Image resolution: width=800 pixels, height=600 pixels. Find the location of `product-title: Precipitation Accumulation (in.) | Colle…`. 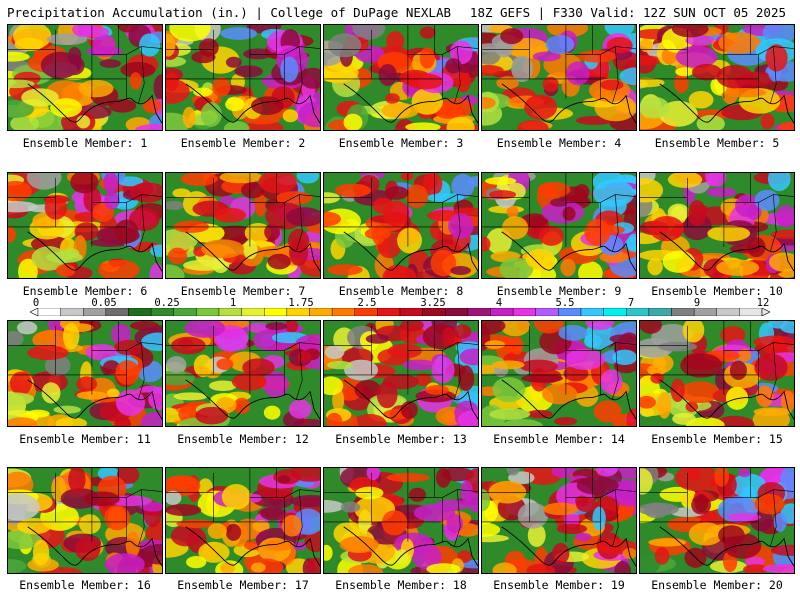

product-title: Precipitation Accumulation (in.) | Colle… is located at coordinates (229, 12).